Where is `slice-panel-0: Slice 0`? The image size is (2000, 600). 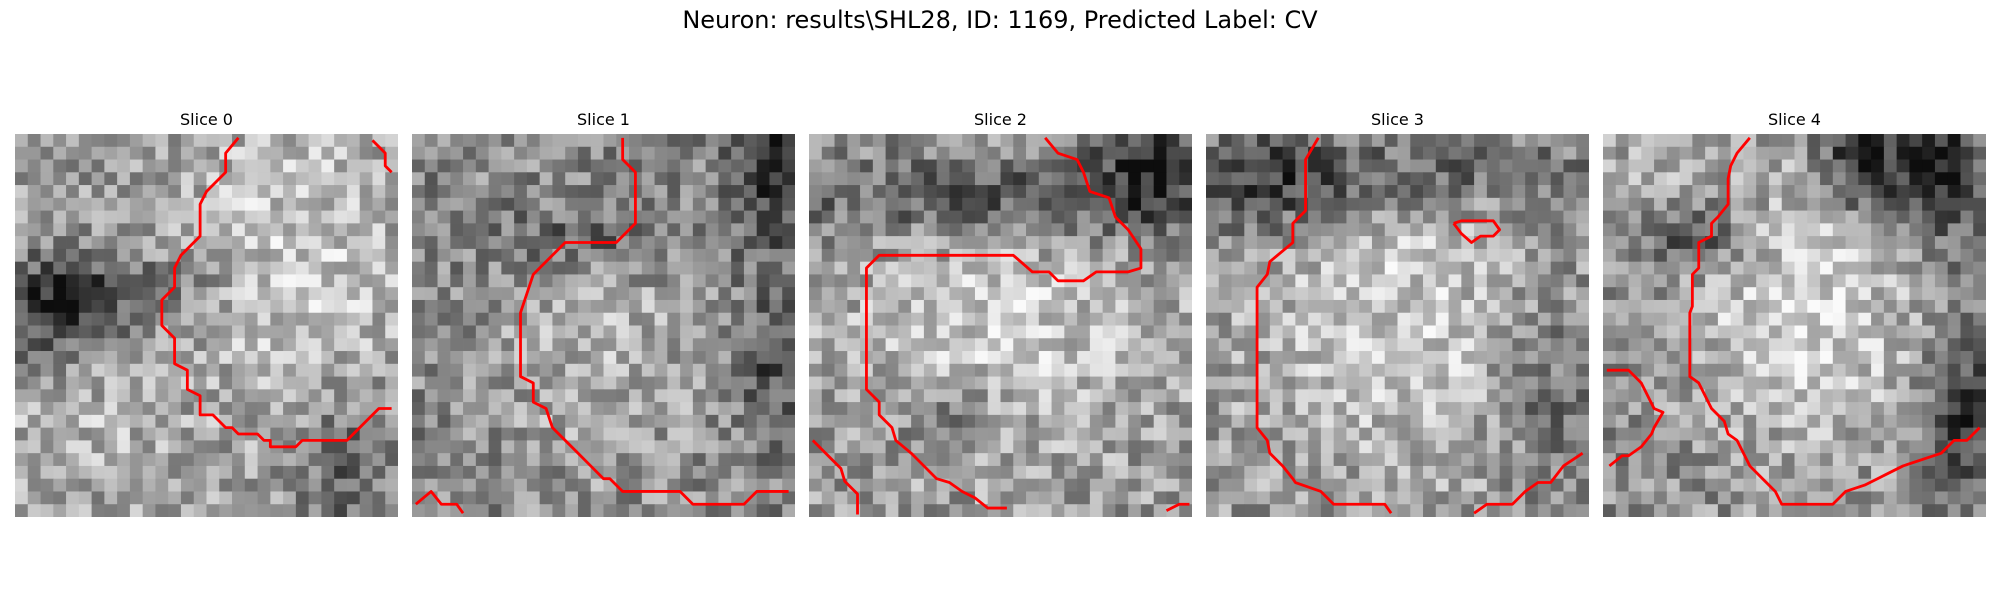 slice-panel-0: Slice 0 is located at coordinates (206, 315).